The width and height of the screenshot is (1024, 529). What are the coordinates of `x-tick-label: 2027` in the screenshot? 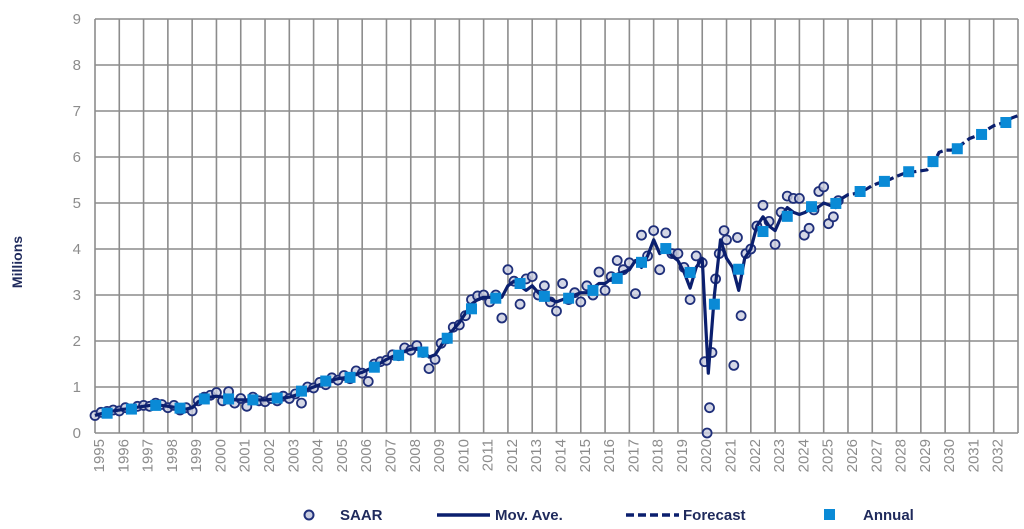 It's located at (876, 455).